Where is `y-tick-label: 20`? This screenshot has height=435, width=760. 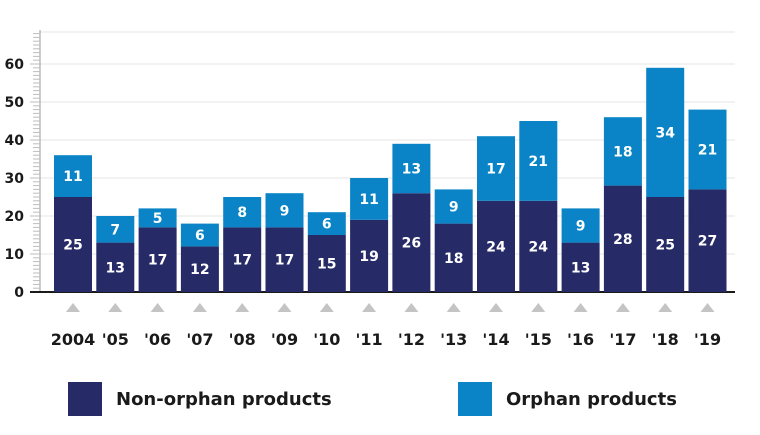
y-tick-label: 20 is located at coordinates (15, 217).